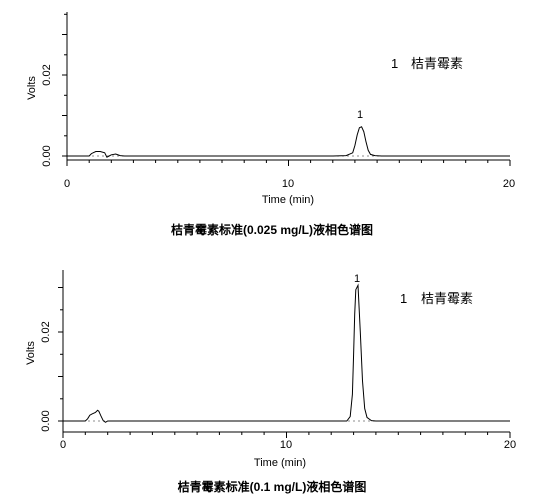  What do you see at coordinates (288, 163) in the screenshot?
I see `chart-1-x-minor-ticks` at bounding box center [288, 163].